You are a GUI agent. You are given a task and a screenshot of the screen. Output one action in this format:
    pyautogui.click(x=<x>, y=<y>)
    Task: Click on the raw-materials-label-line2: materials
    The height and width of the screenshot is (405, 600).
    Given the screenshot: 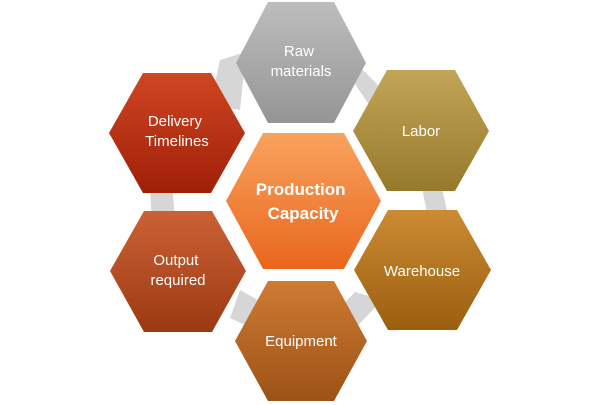 What is the action you would take?
    pyautogui.click(x=301, y=71)
    